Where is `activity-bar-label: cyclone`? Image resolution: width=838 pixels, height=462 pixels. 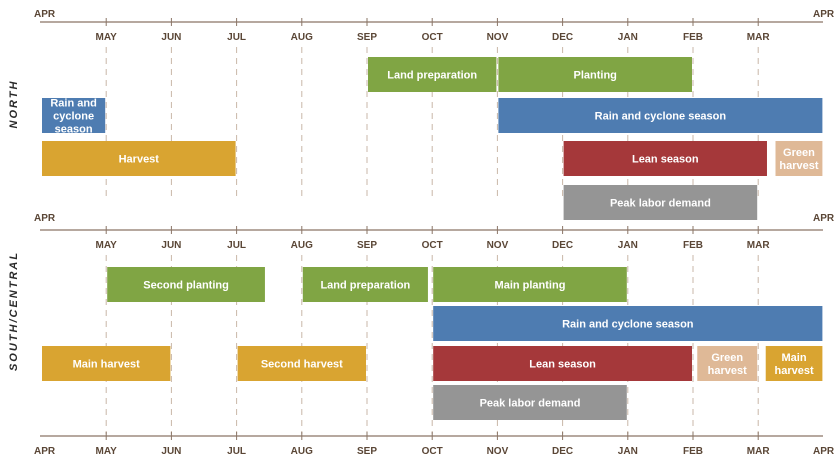 activity-bar-label: cyclone is located at coordinates (73, 117).